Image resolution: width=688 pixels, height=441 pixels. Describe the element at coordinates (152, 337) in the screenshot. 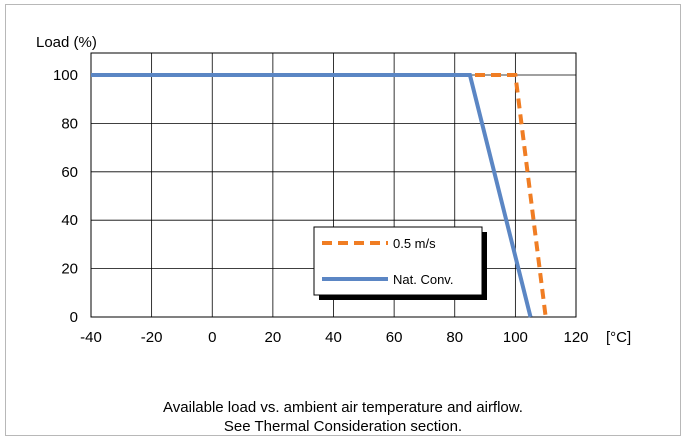

I see `x-tick-label: -20` at that location.